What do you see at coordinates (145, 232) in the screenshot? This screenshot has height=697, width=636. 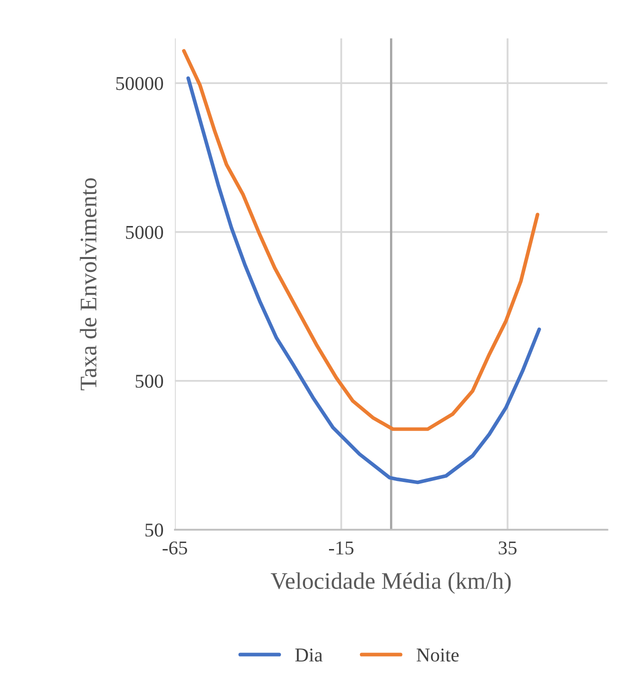 I see `y-tick-label: 5000` at bounding box center [145, 232].